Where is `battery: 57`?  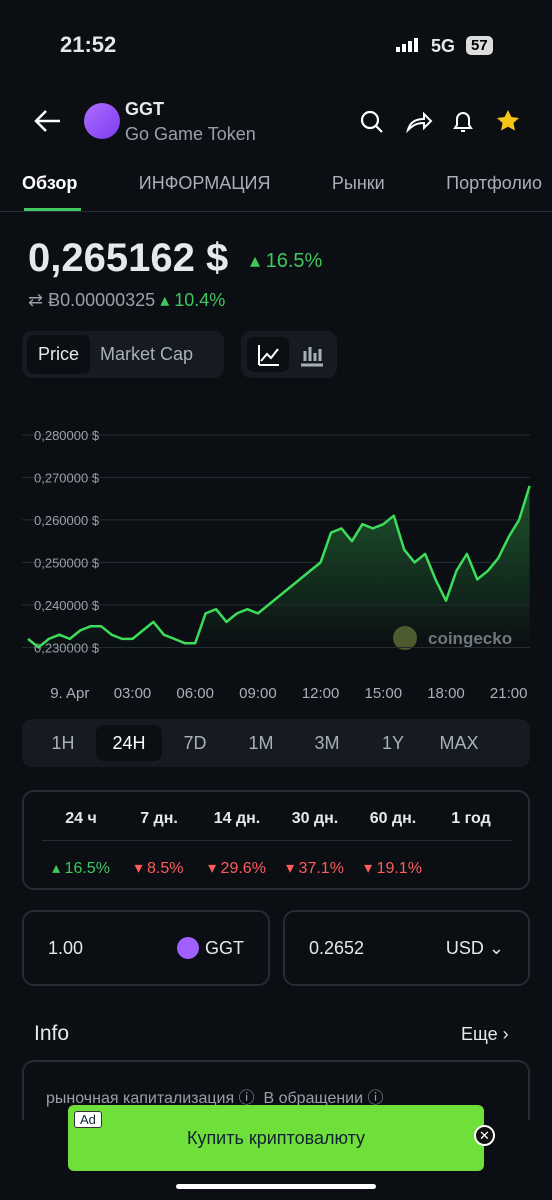
battery: 57 is located at coordinates (479, 45).